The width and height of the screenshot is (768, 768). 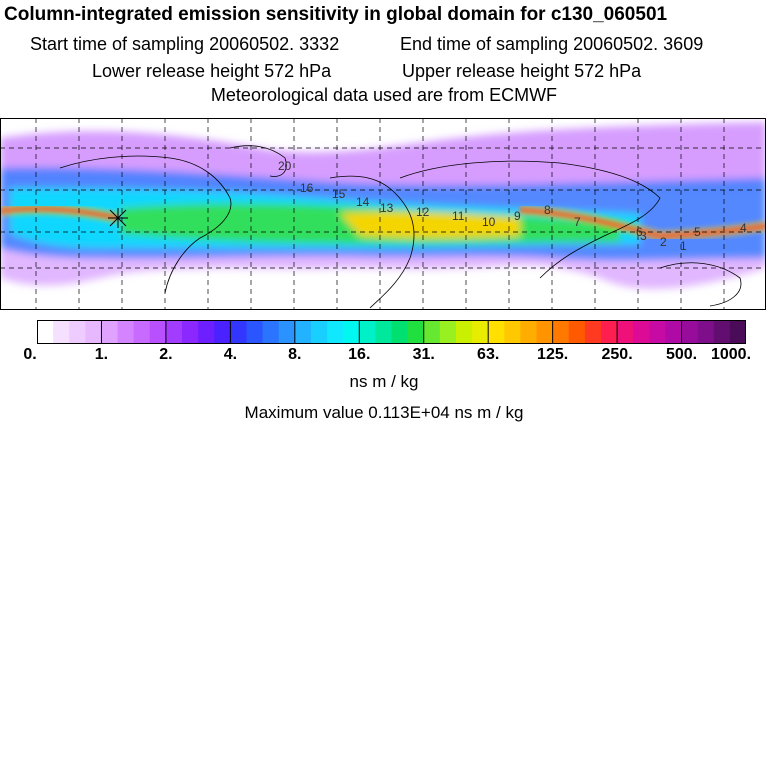 I want to click on trajectory-day-label: 2, so click(x=663, y=242).